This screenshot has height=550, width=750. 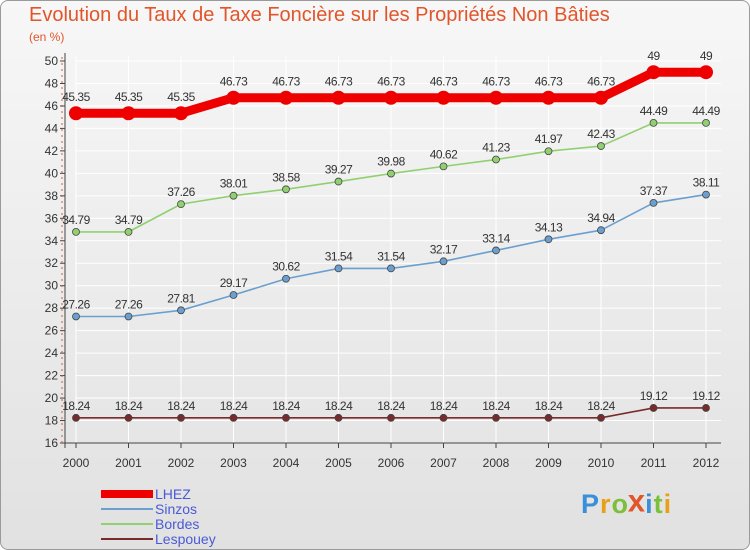 I want to click on x-tick-label: 2006, so click(x=391, y=463).